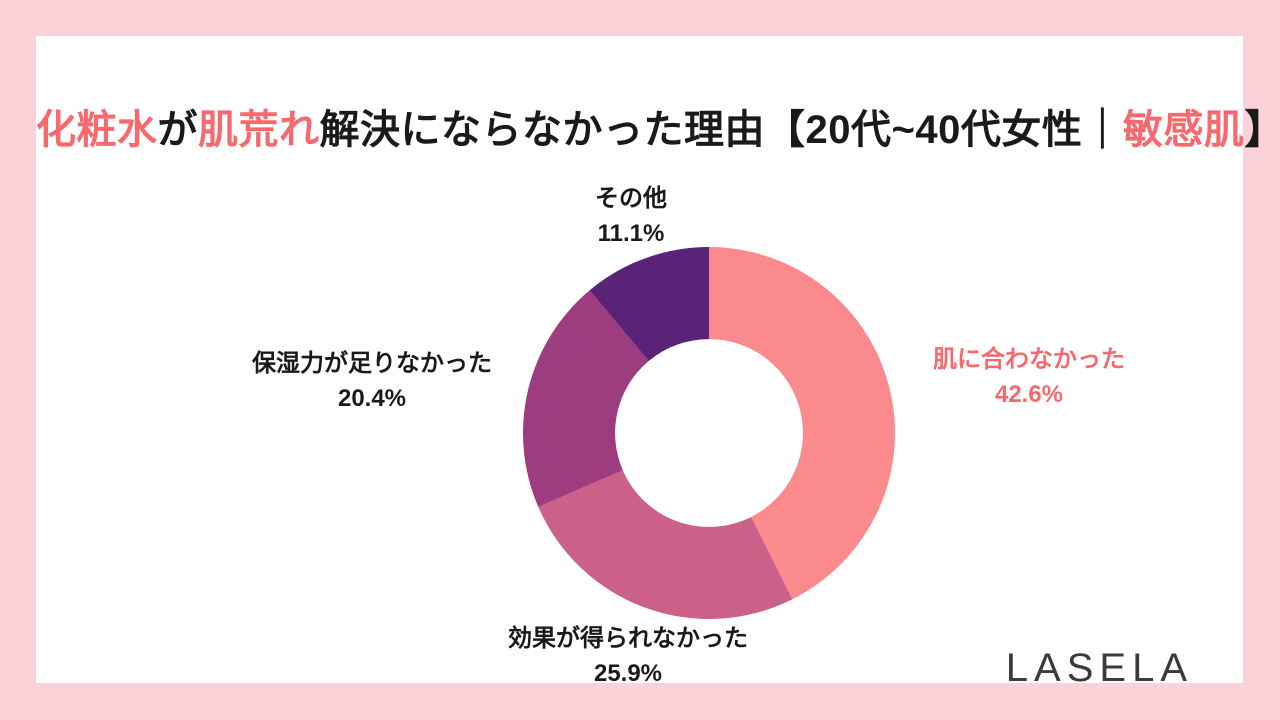 This screenshot has height=720, width=1280. Describe the element at coordinates (1029, 359) in the screenshot. I see `segment-label-text: 肌に合わなかった` at that location.